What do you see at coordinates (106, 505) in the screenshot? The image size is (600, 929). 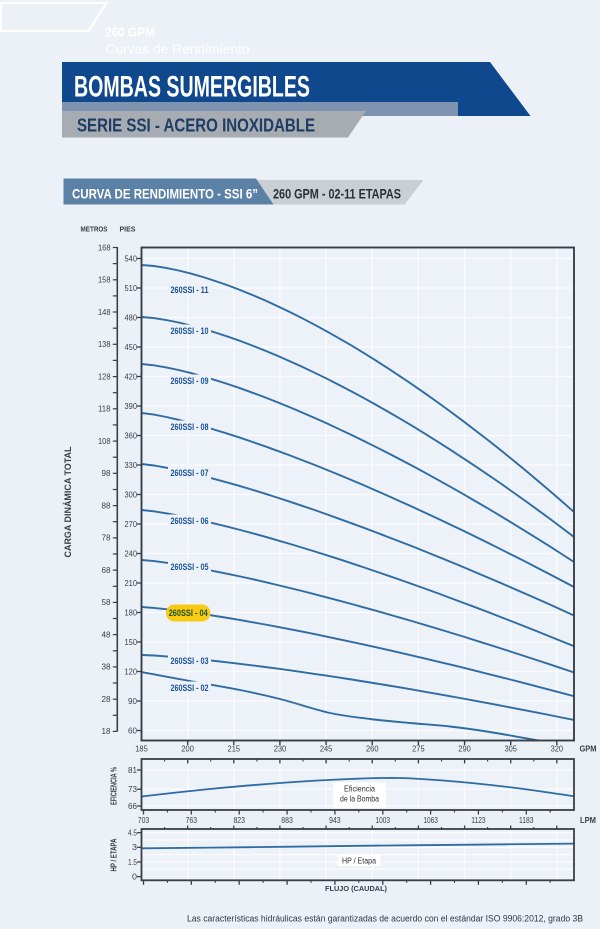 I see `svg-text: 88` at bounding box center [106, 505].